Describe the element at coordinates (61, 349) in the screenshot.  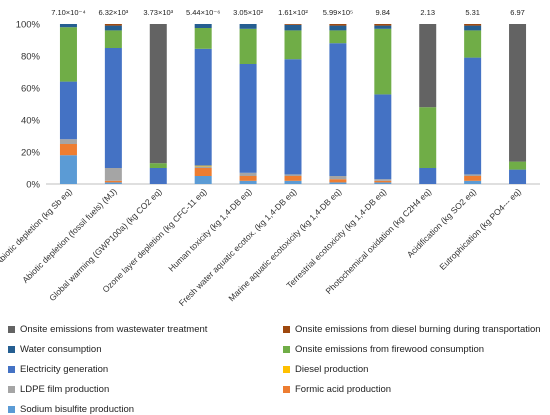
I see `legend-label: Water consumption` at that location.